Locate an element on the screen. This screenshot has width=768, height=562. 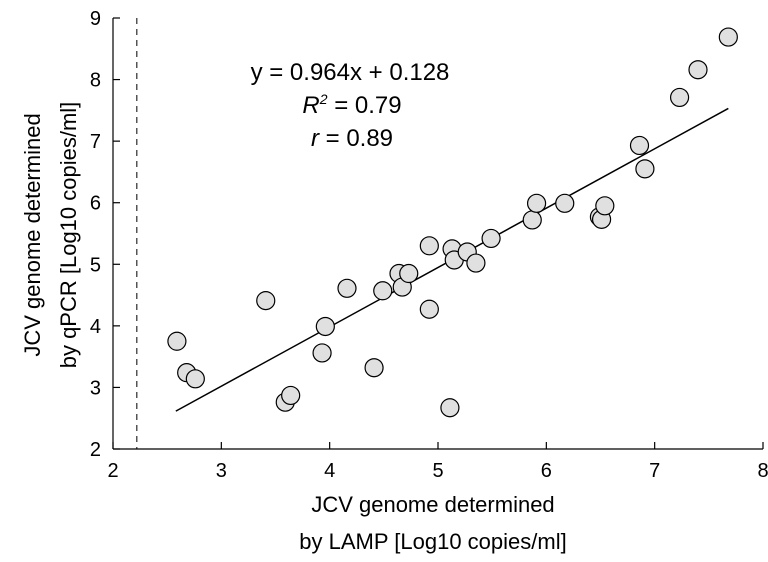
x-tick-label: 5 is located at coordinates (437, 471).